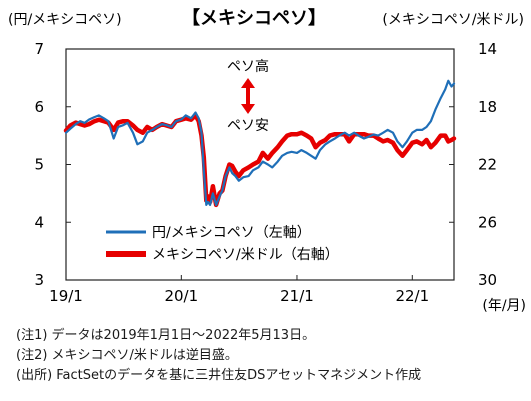 This screenshot has width=531, height=401. Describe the element at coordinates (219, 375) in the screenshot. I see `footnote-source: (出所) FactSetのデータを基に三井住友DSアセットマネジメント作成` at that location.